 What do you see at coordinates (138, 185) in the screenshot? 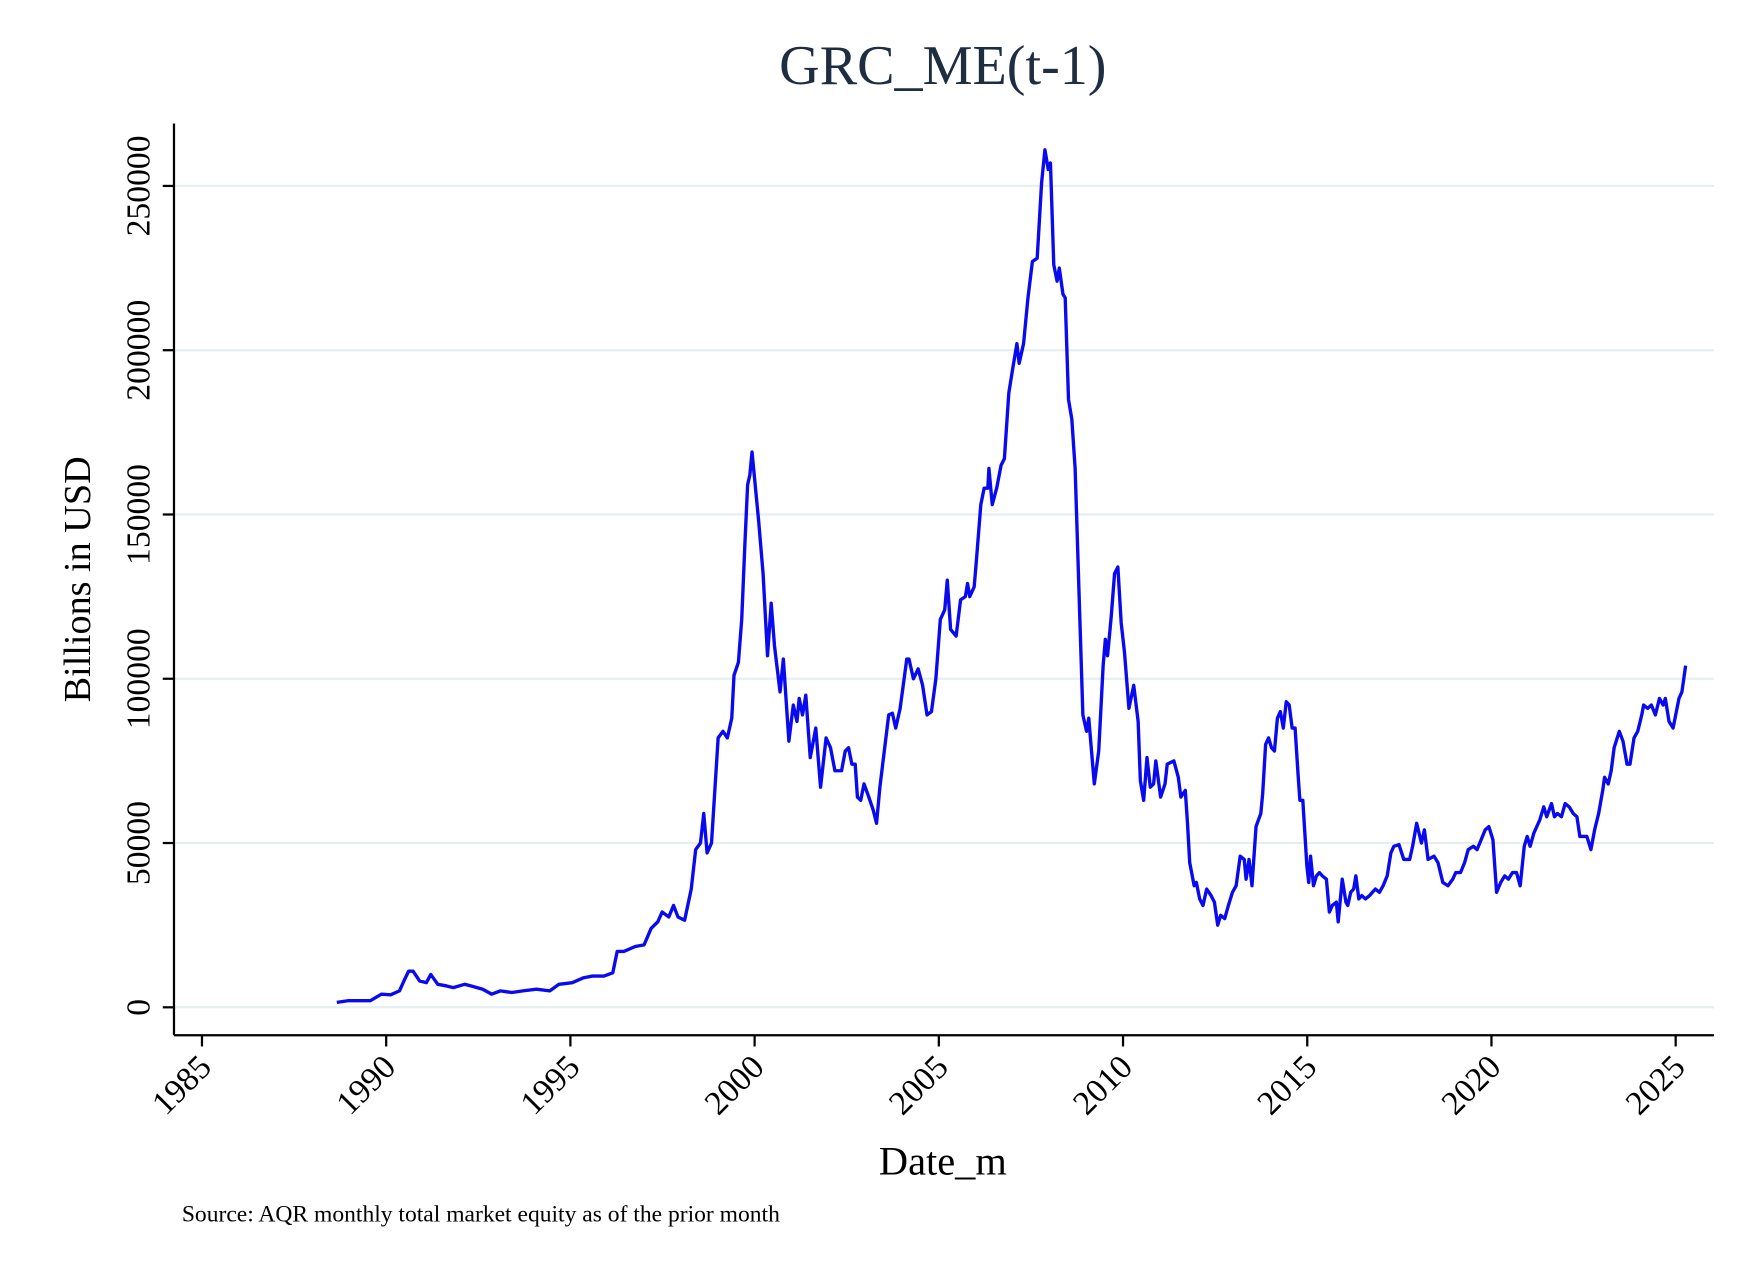
I see `y-tick-label: 250000` at bounding box center [138, 185].